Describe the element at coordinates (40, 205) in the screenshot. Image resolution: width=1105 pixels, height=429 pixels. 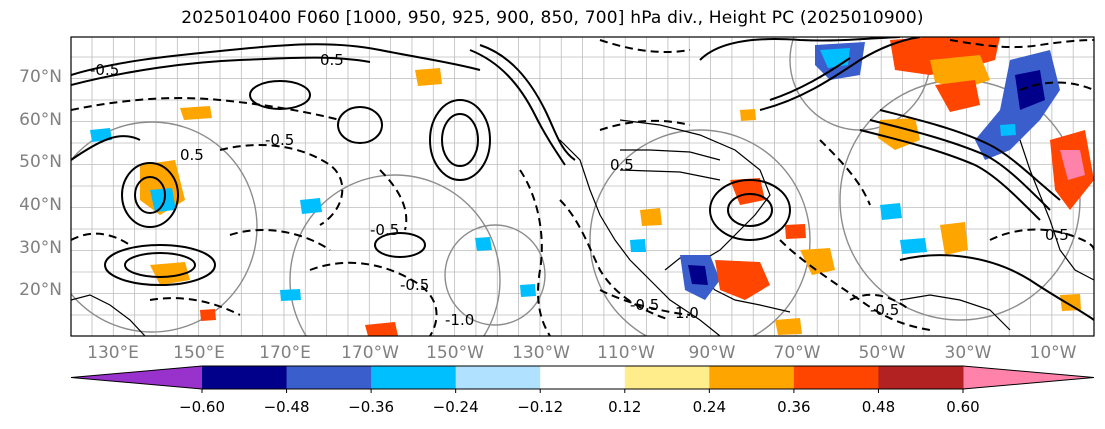
I see `latitude-tick-label: 40°N` at that location.